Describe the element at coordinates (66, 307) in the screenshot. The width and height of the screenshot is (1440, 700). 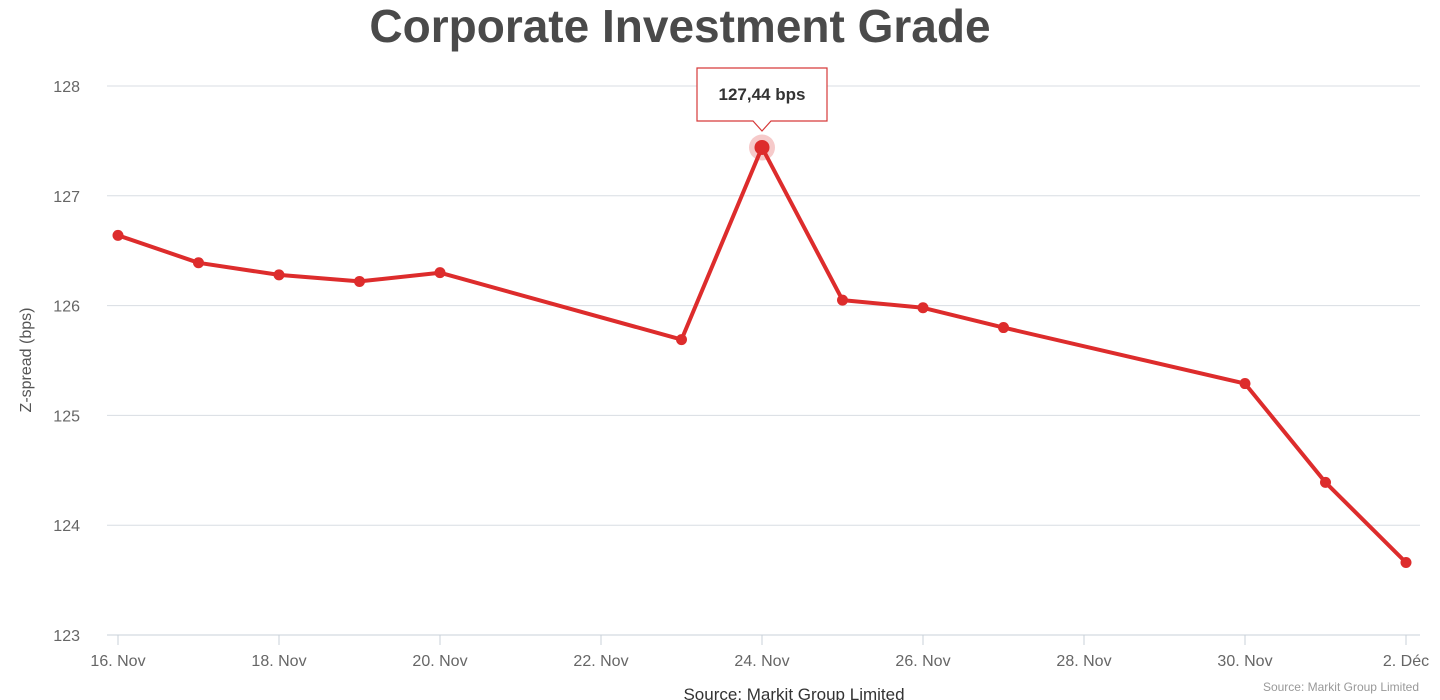
I see `y-tick-label: 126` at that location.